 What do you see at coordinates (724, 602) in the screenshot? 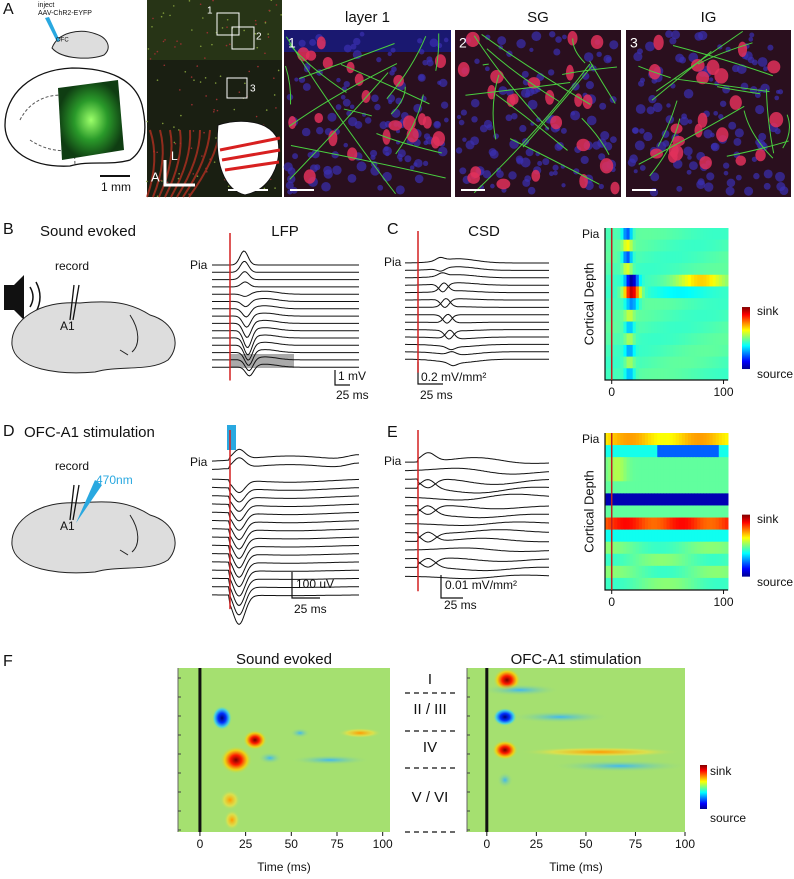
I see `x-tick-label: 100` at bounding box center [724, 602].